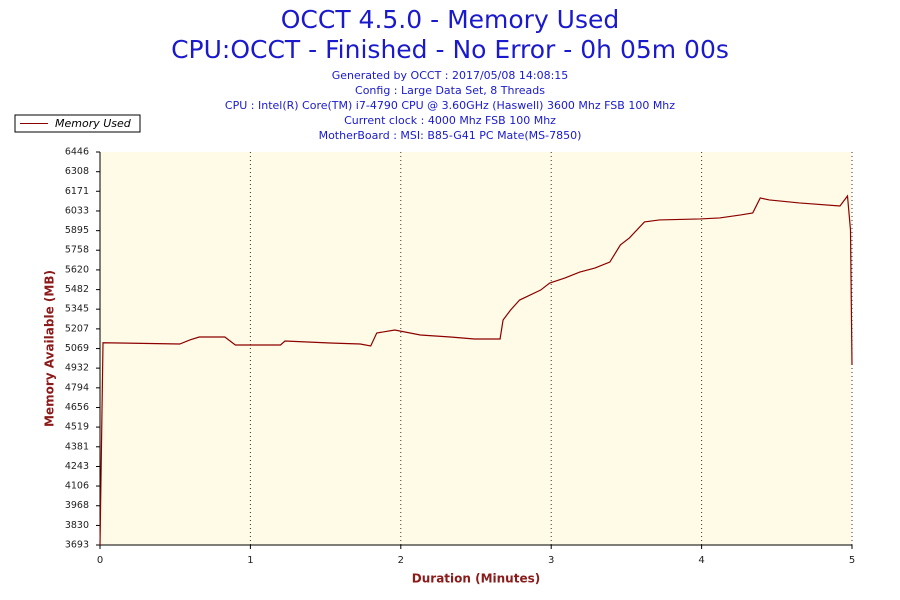  I want to click on y-tick-label: 4381, so click(77, 446).